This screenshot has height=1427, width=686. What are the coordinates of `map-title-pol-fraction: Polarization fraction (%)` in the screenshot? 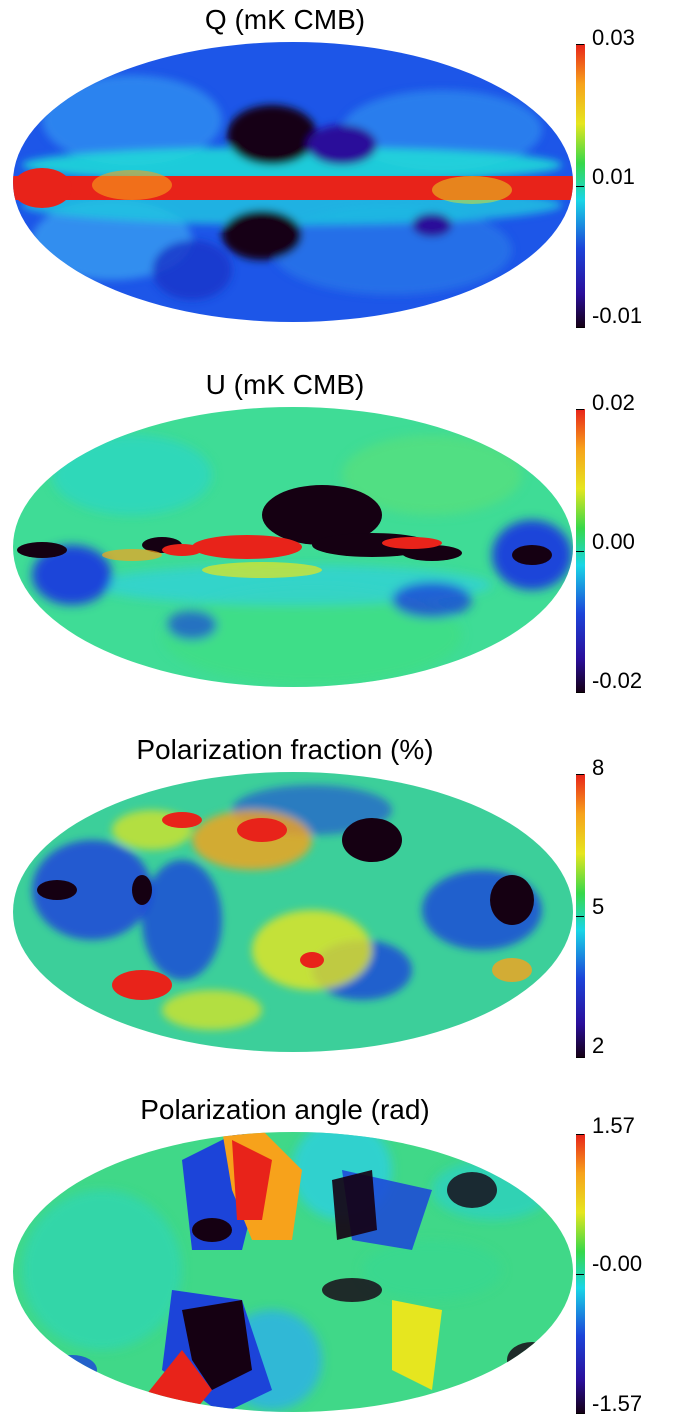 It's located at (285, 749).